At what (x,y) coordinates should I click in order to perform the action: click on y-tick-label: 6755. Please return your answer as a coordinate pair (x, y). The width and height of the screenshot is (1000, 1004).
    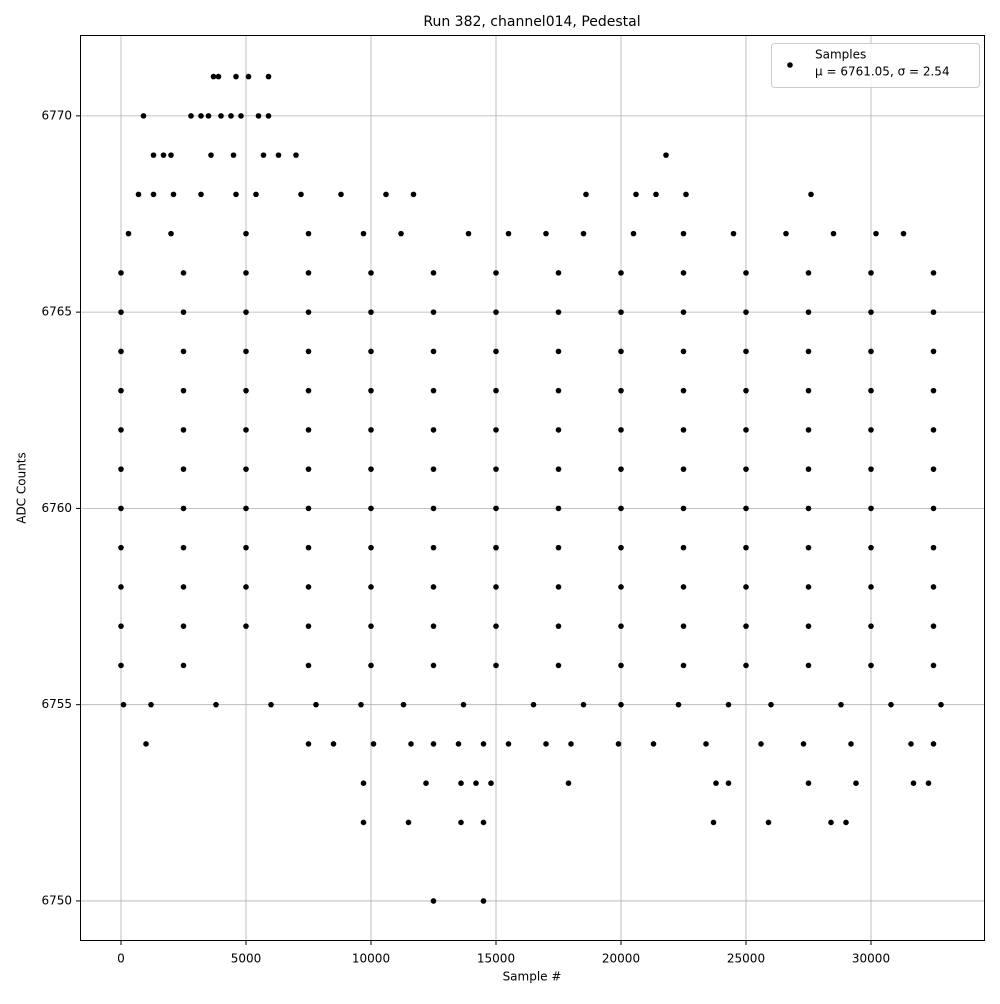
    Looking at the image, I should click on (56, 704).